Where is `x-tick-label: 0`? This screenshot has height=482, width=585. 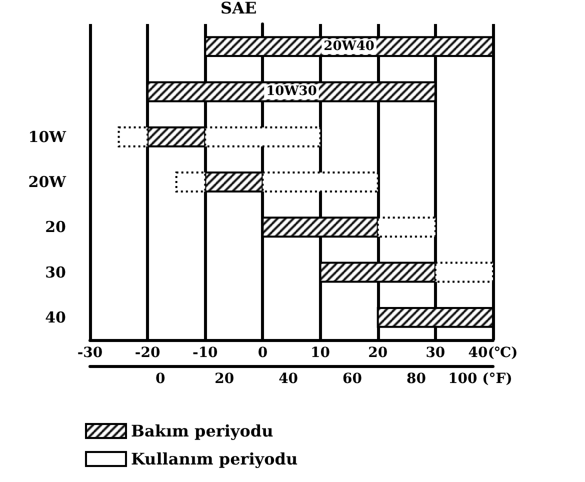
x-tick-label: 0 is located at coordinates (263, 353).